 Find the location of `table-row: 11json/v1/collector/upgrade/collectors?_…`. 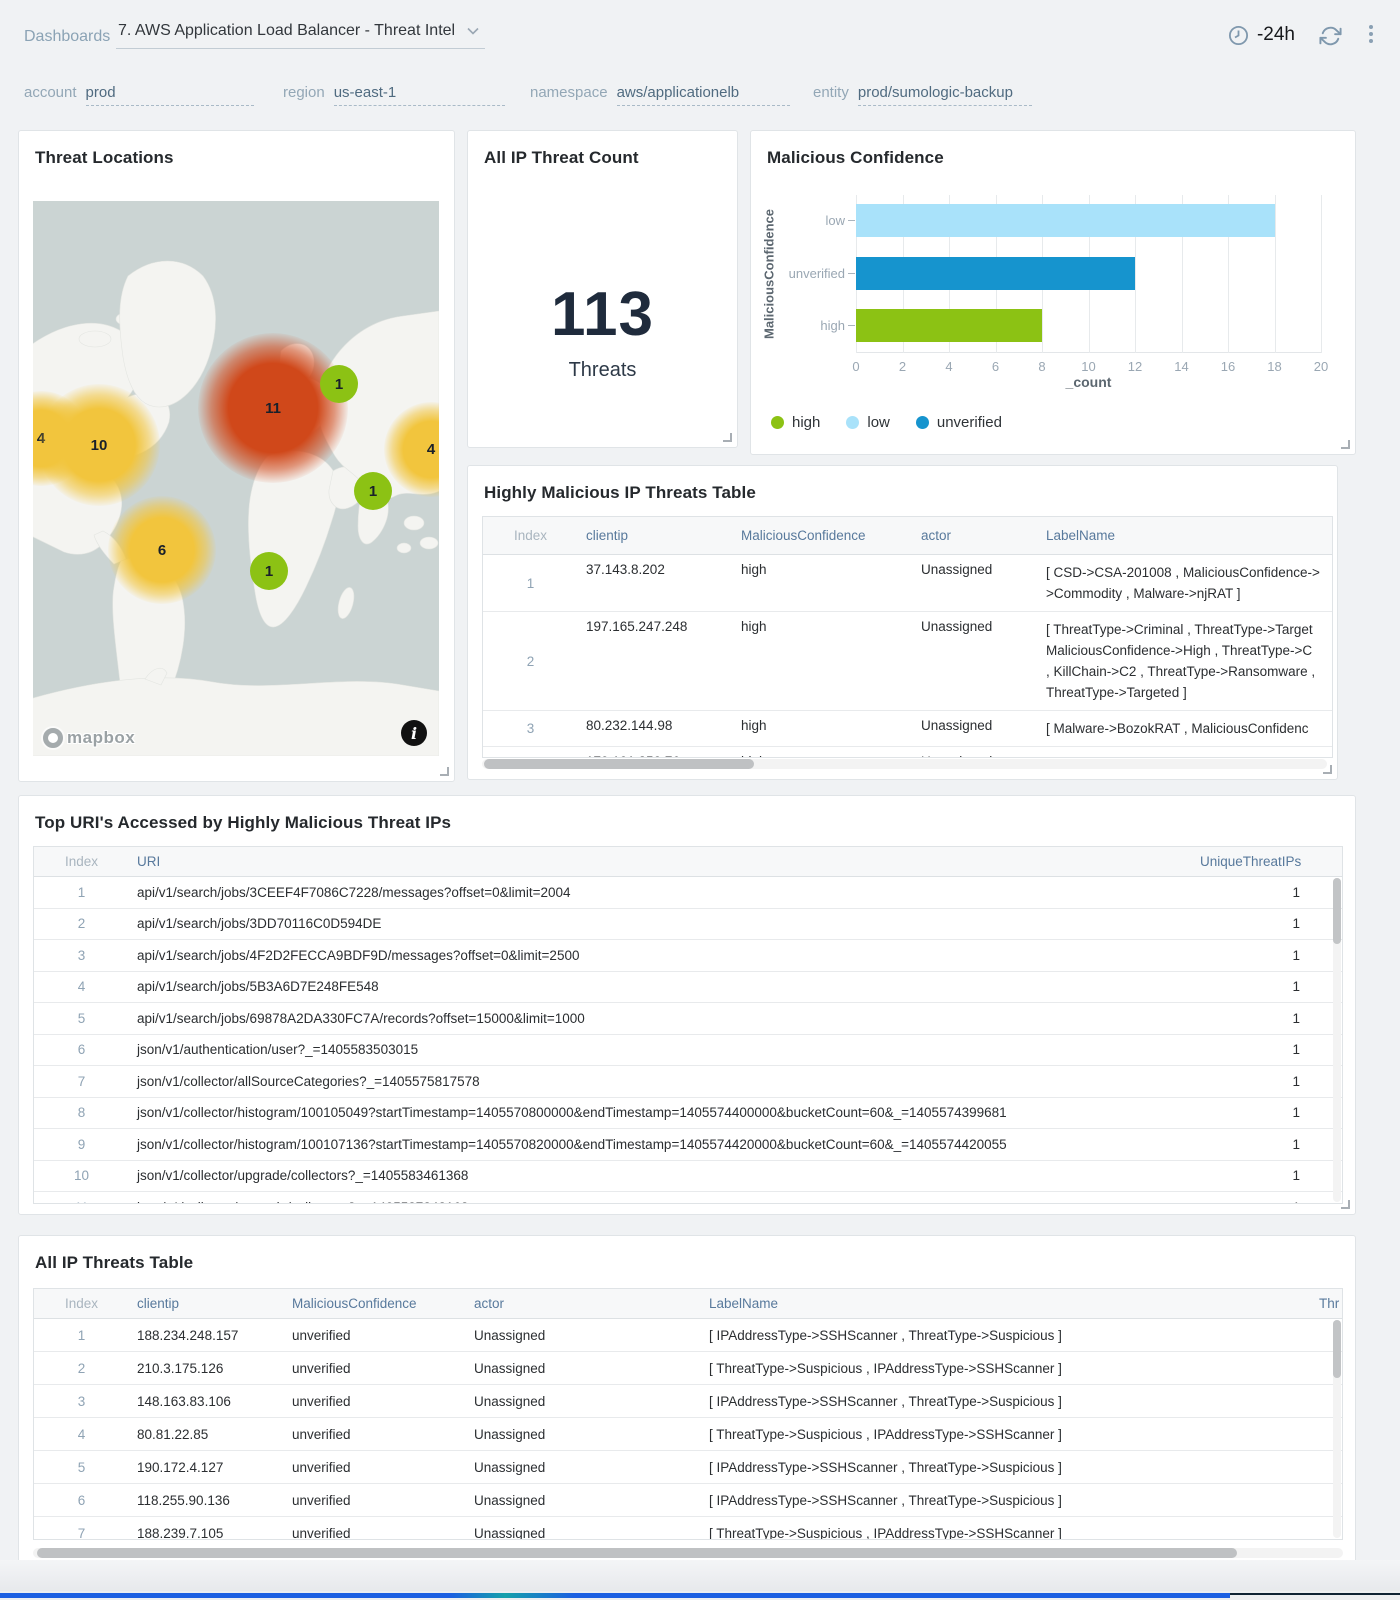

table-row: 11json/v1/collector/upgrade/collectors?_… is located at coordinates (688, 1197).